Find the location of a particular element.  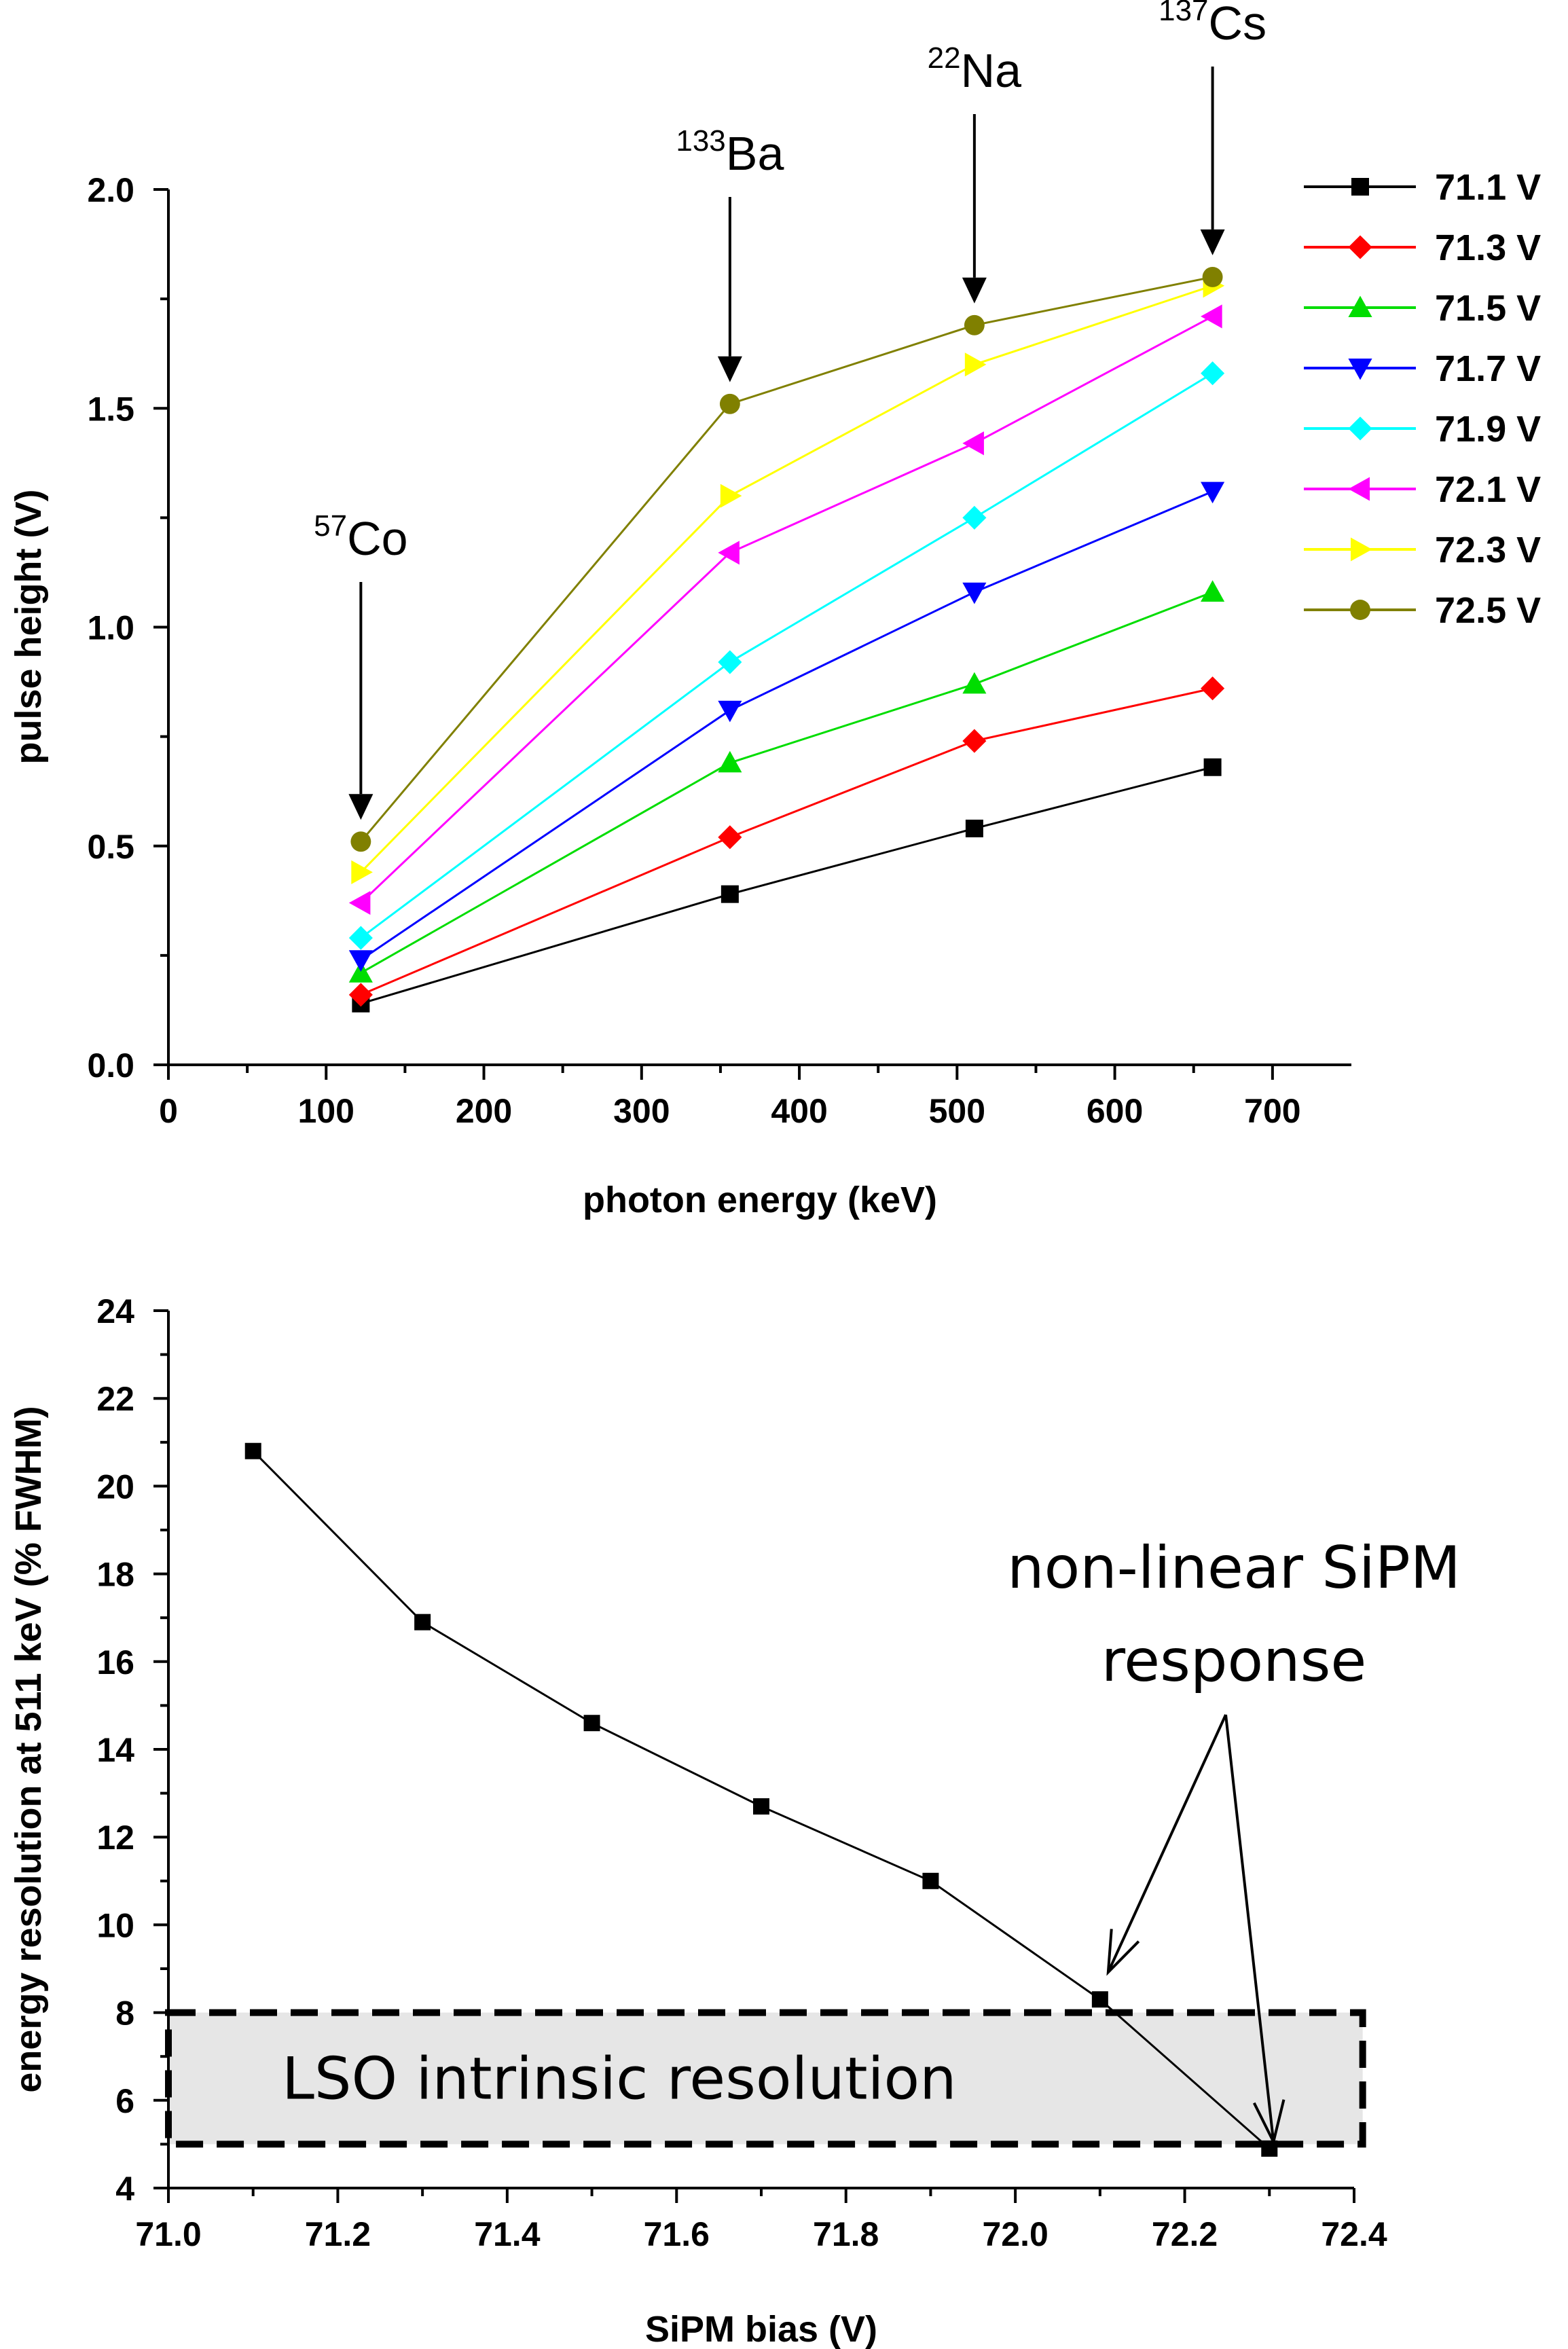

legend-entry: 72.1 V is located at coordinates (1423, 489).